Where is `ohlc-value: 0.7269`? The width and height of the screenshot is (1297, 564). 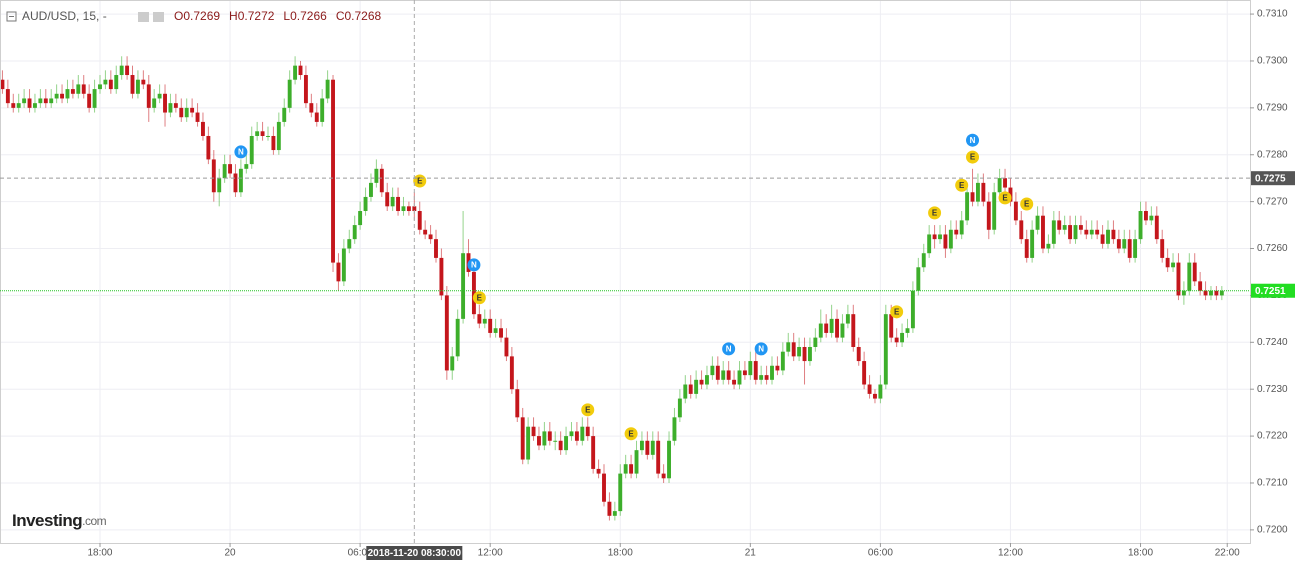
ohlc-value: 0.7269 is located at coordinates (201, 16).